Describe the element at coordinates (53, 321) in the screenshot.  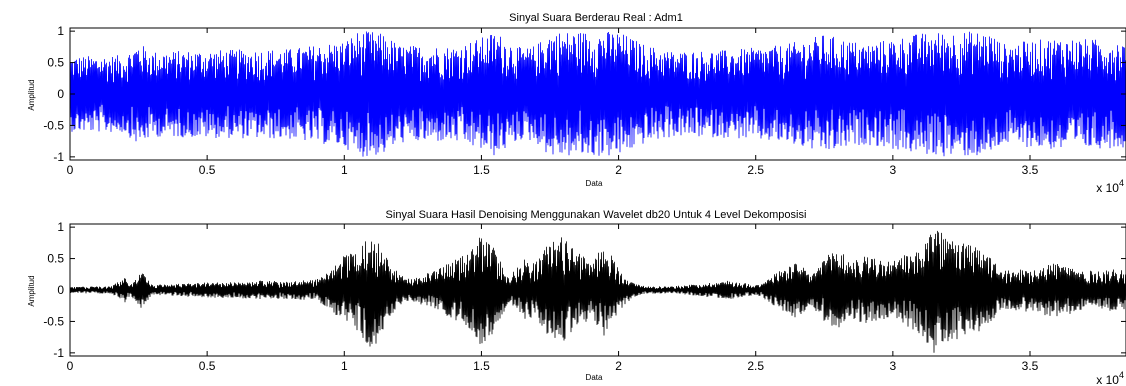
I see `bottom-y-tick-label: -0.5` at that location.